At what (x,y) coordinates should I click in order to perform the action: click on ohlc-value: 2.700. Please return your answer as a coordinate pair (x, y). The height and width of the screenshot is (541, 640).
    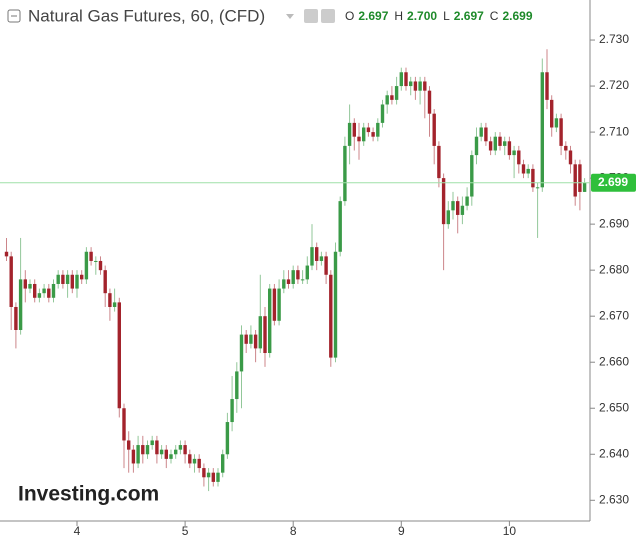
    Looking at the image, I should click on (422, 16).